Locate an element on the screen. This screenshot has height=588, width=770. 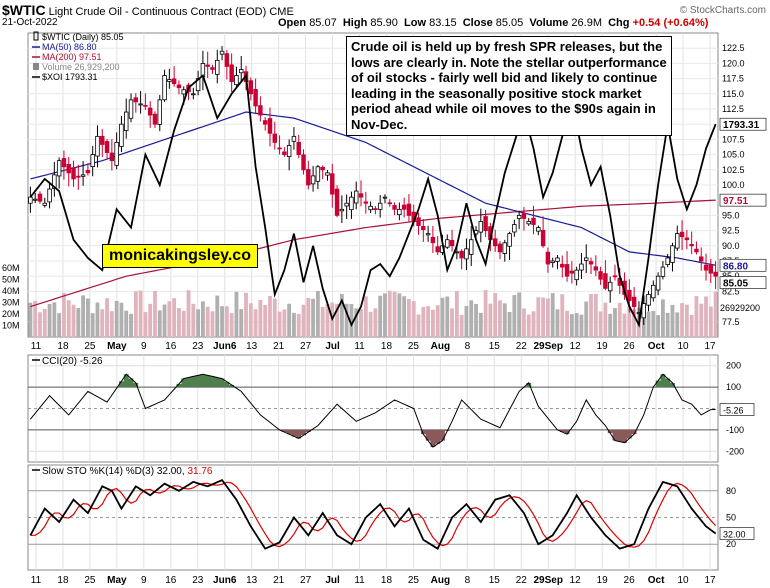
cci-tick-label: -100 is located at coordinates (735, 430).